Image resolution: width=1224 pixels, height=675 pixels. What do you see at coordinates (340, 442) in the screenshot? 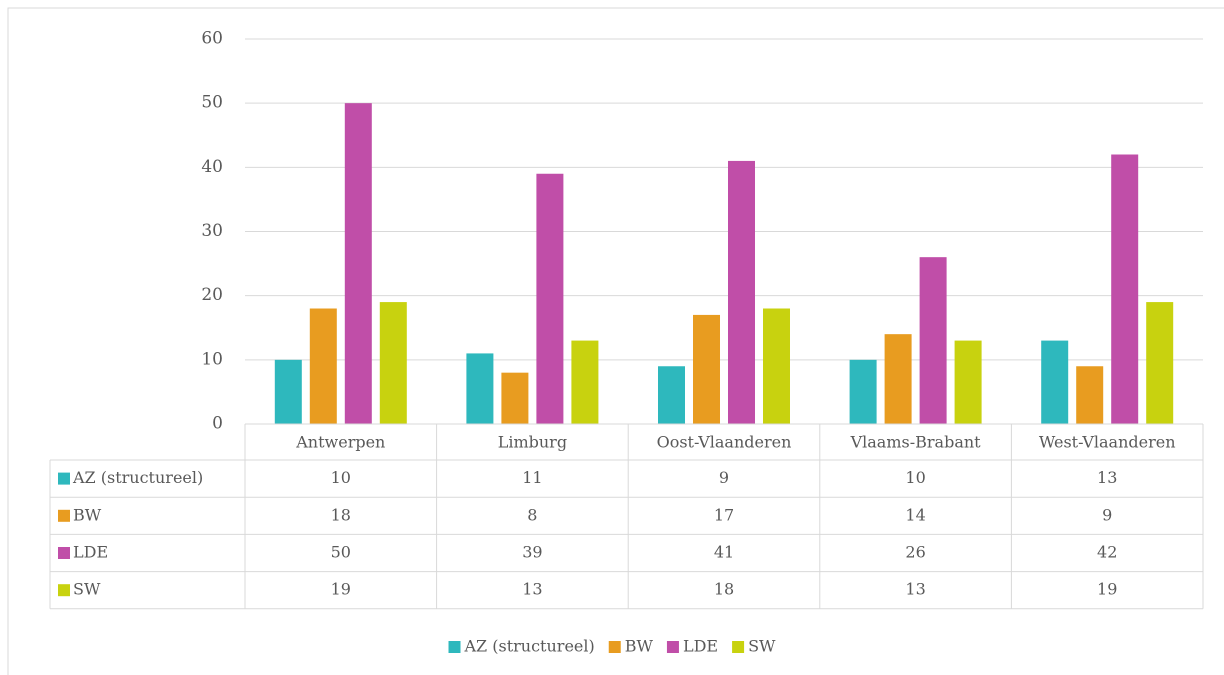
I see `x-tick-label: Antwerpen` at bounding box center [340, 442].